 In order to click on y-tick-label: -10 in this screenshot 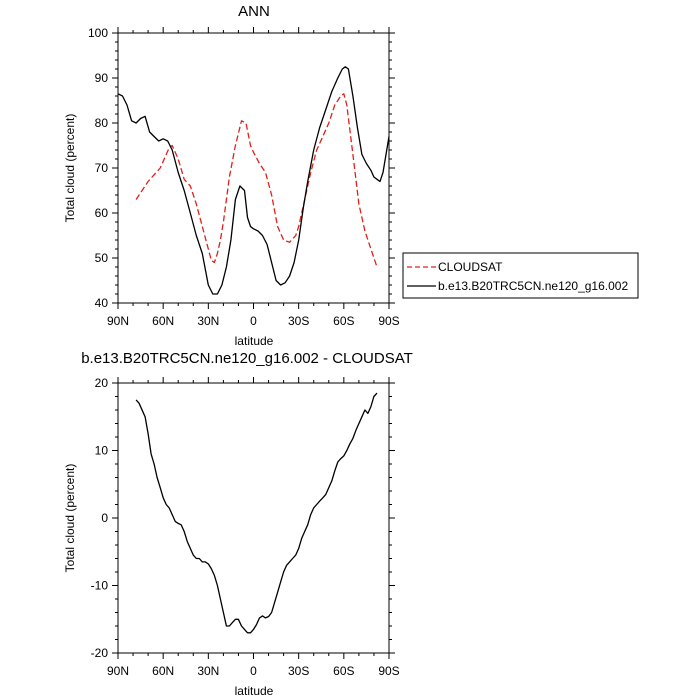, I will do `click(100, 586)`.